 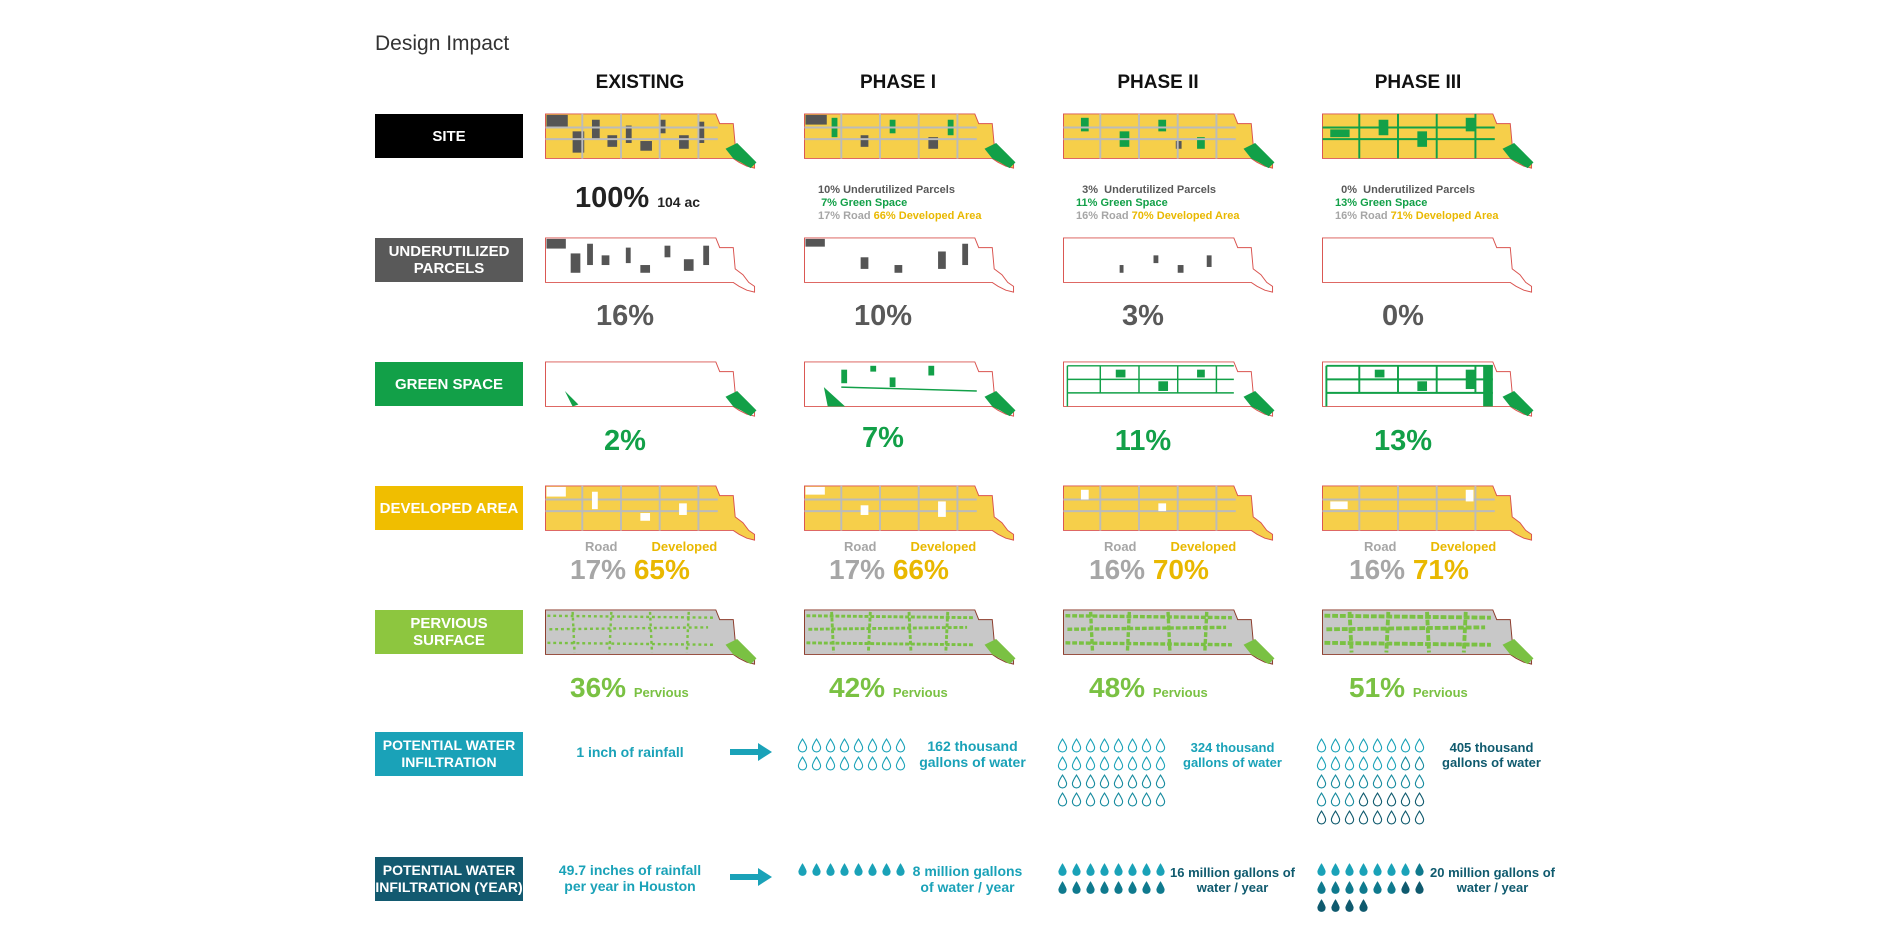 What do you see at coordinates (751, 877) in the screenshot?
I see `water-year-arrow-icon` at bounding box center [751, 877].